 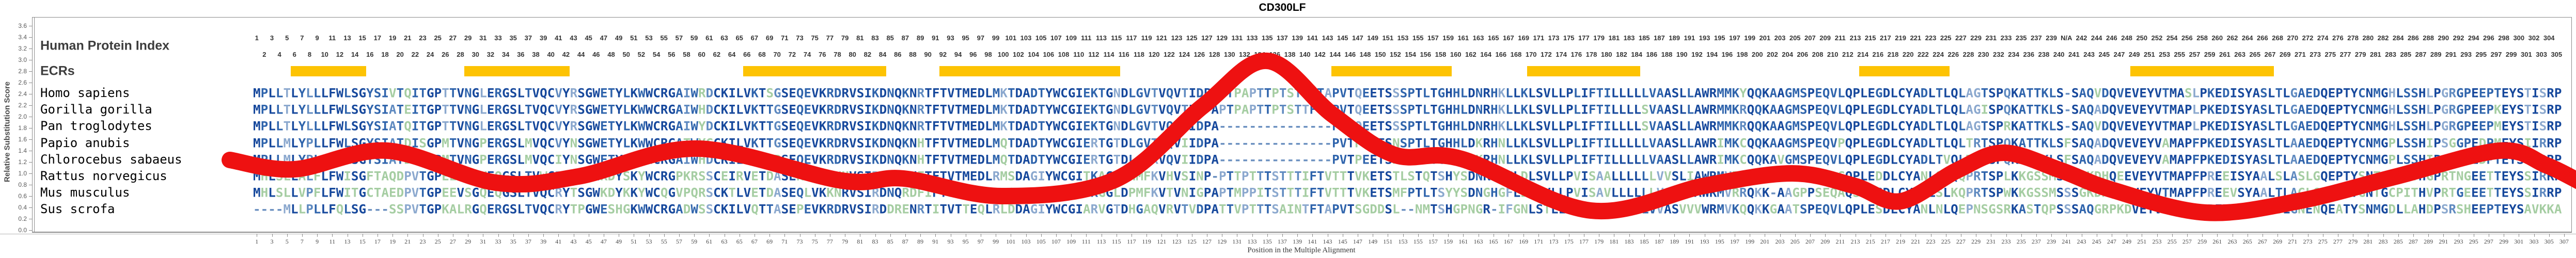 What do you see at coordinates (2511, 54) in the screenshot?
I see `human-index-number: 299` at bounding box center [2511, 54].